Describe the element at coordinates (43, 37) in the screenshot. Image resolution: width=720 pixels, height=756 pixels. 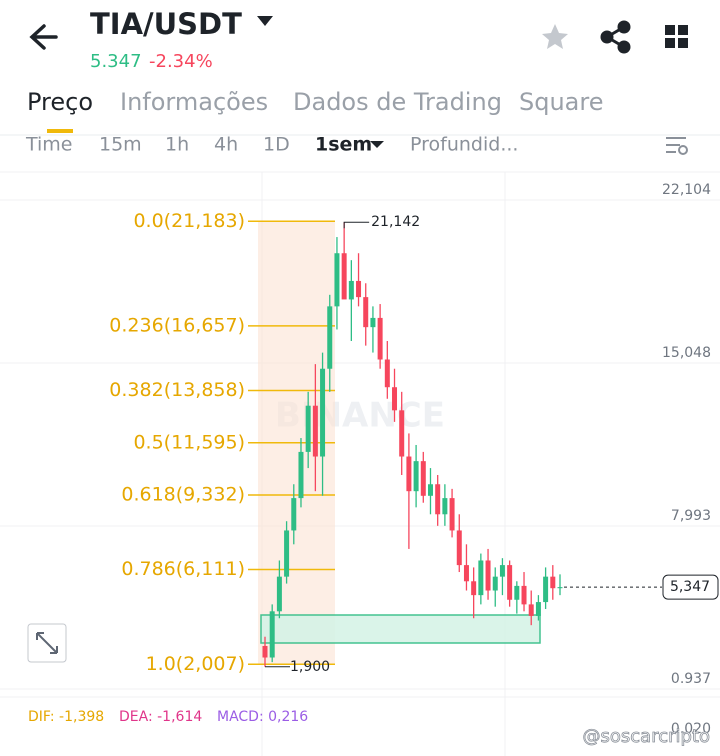
I see `back-button` at that location.